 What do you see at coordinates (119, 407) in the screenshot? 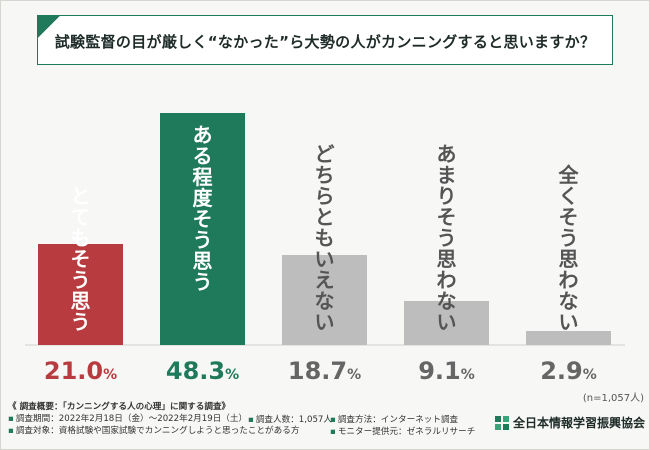
I see `survey-summary-heading: 《 調査概要：「カンニングする人の心理」に関する調査》` at bounding box center [119, 407].